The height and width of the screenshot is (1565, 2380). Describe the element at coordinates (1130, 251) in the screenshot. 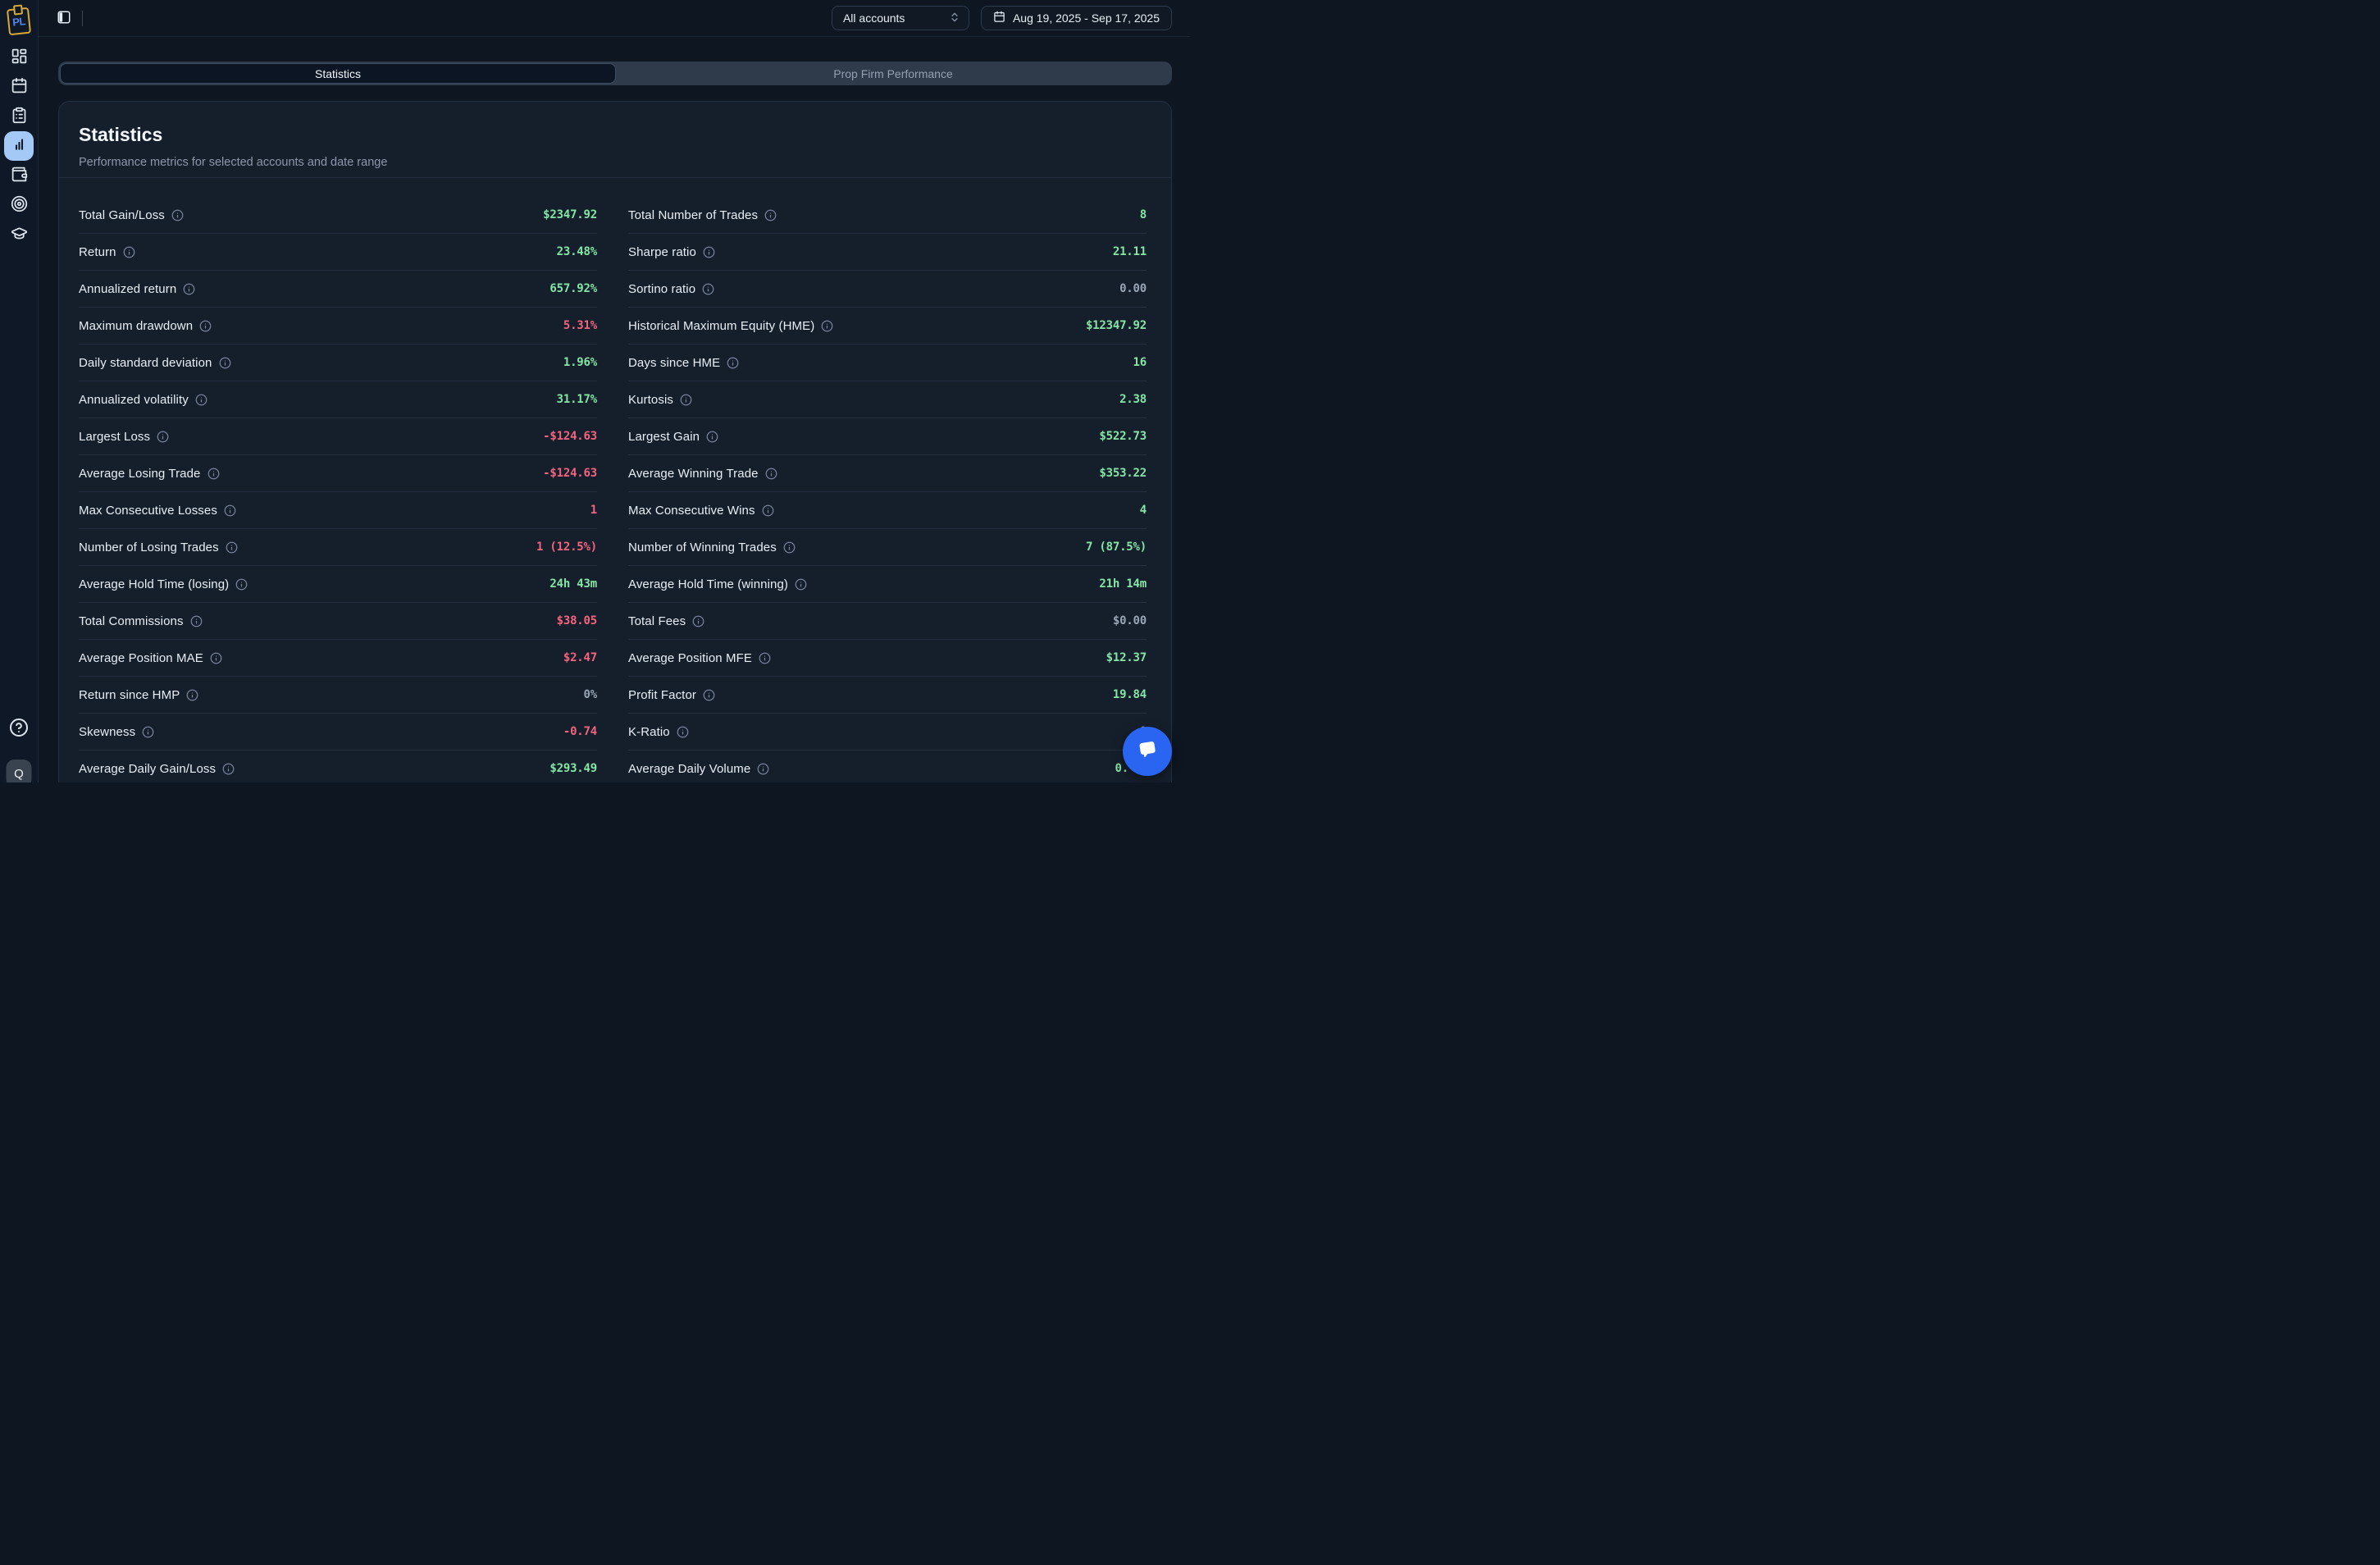

I see `stat-value: 21.11` at that location.